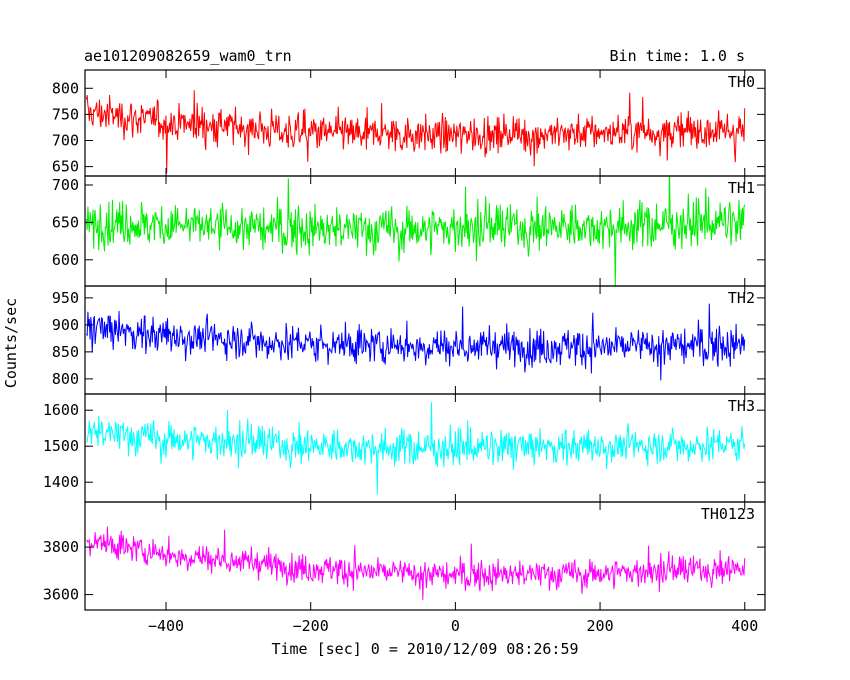 This screenshot has height=680, width=850. Describe the element at coordinates (311, 626) in the screenshot. I see `x-tick-label: −200` at that location.